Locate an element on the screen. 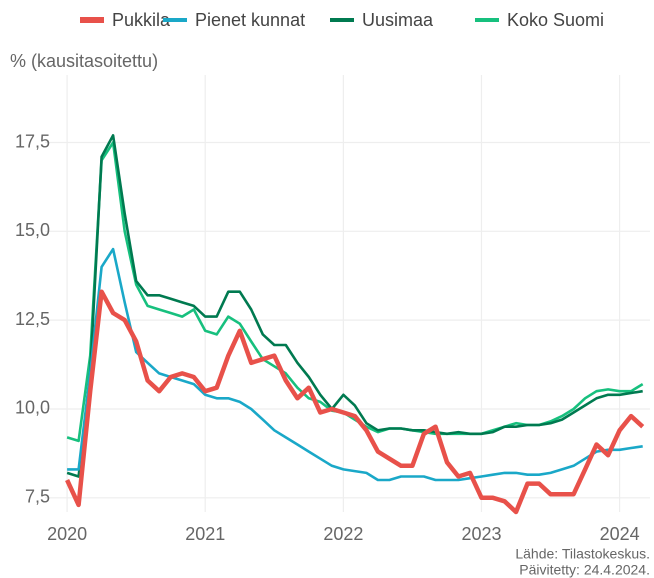 The height and width of the screenshot is (578, 654). y-tick-label: 15,0 is located at coordinates (32, 230).